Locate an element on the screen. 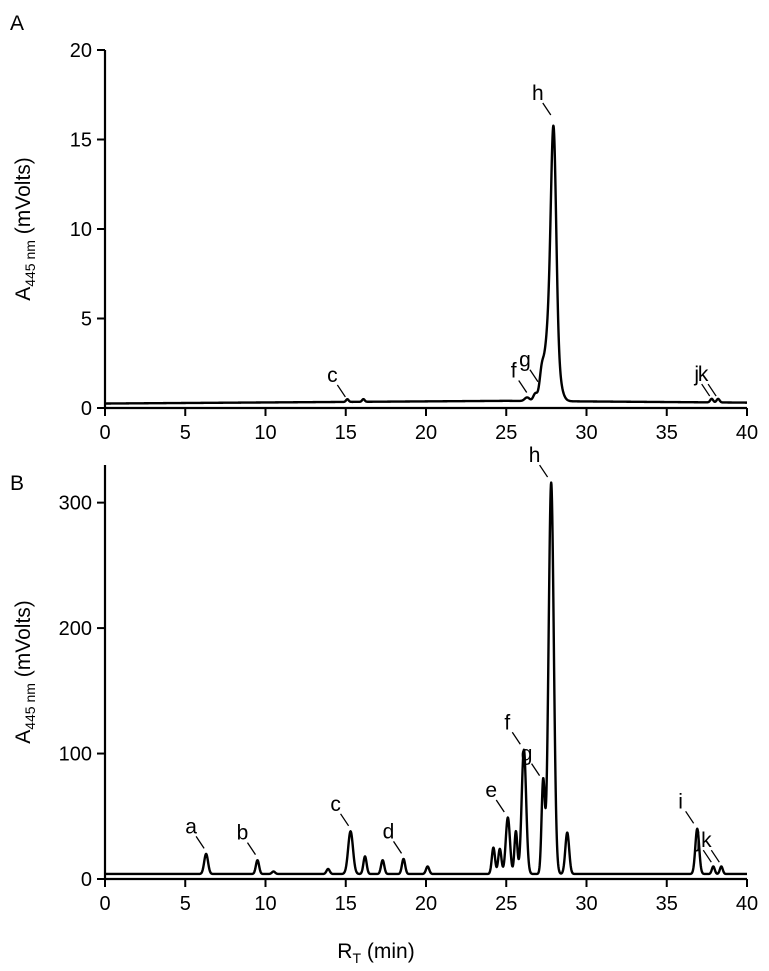  y-tick-label: 100 is located at coordinates (75, 755).